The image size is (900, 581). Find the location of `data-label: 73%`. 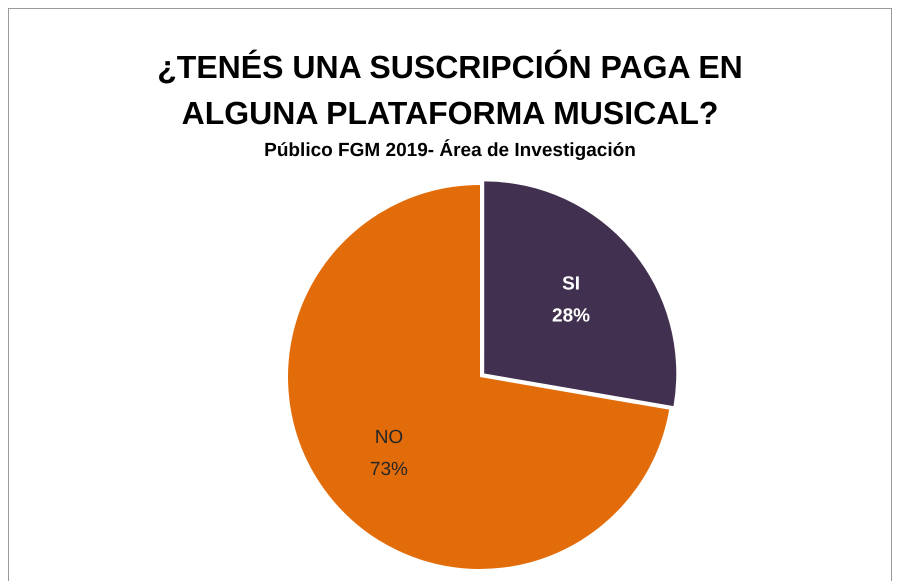

data-label: 73% is located at coordinates (389, 469).